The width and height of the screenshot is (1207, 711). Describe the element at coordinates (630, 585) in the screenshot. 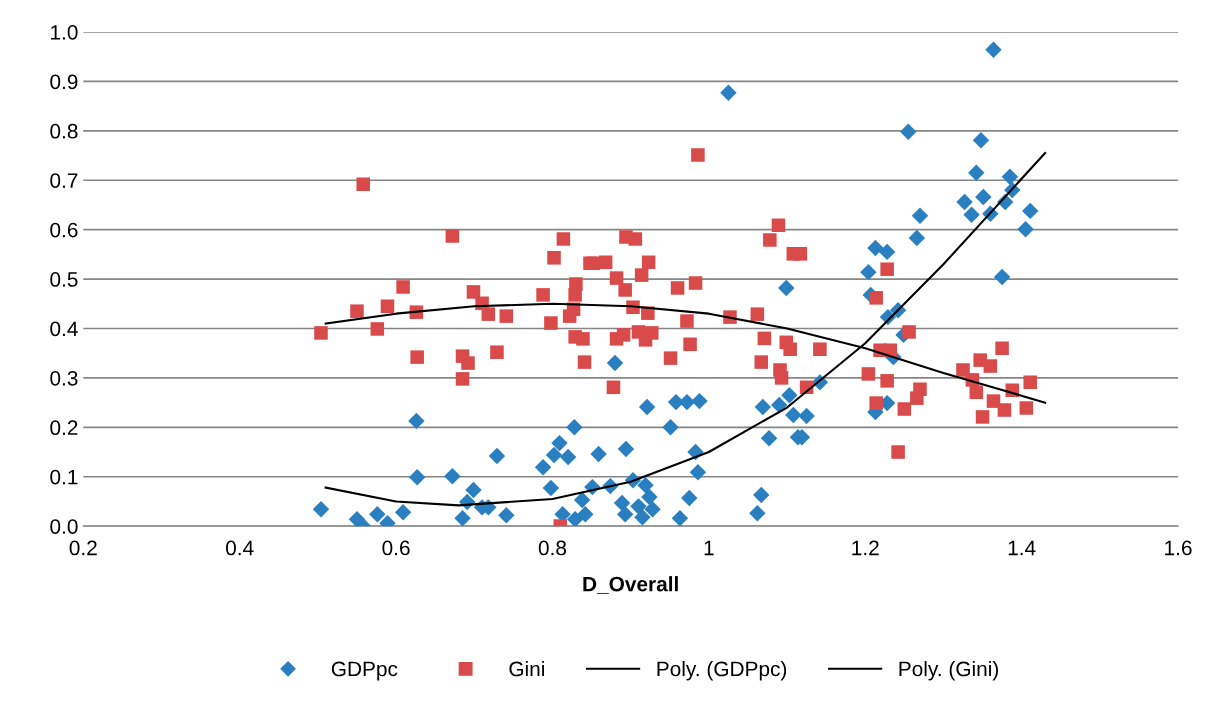

I see `x-axis-title: D_Overall` at that location.